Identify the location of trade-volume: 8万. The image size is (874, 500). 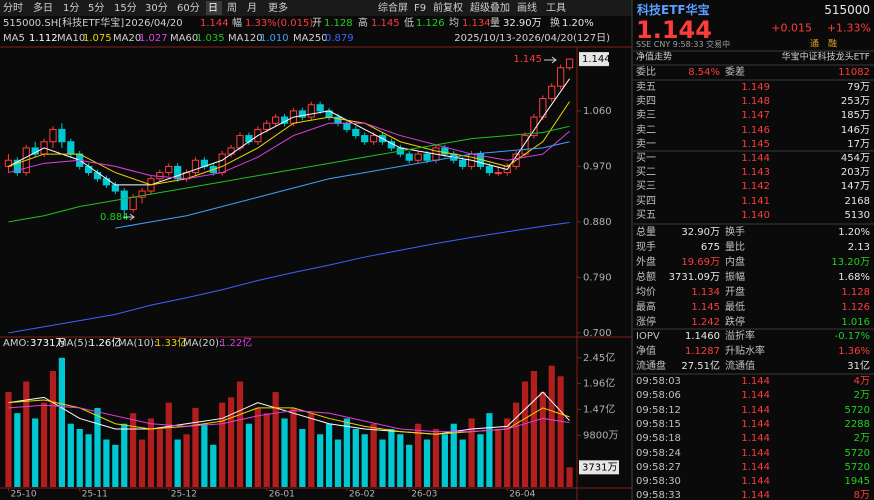
(861, 495).